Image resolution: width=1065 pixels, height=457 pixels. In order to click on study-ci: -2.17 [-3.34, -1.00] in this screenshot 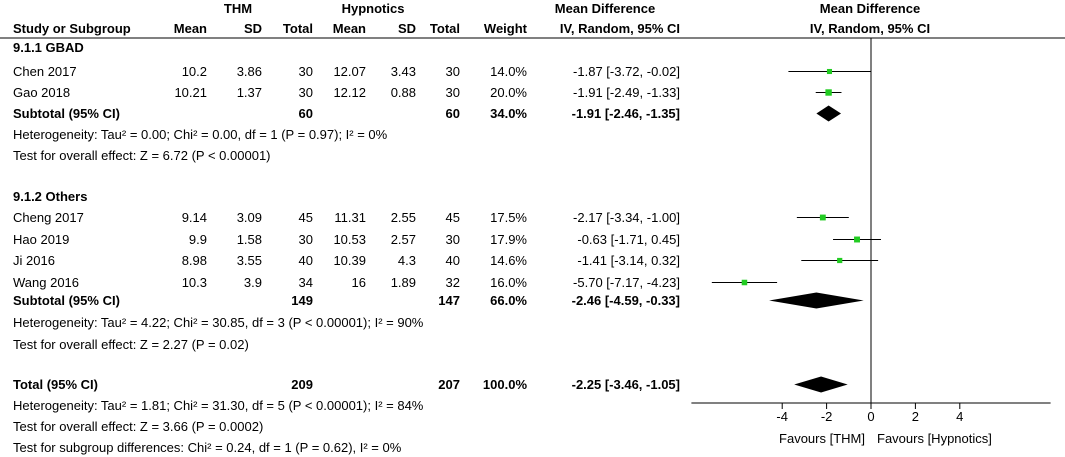, I will do `click(626, 217)`.